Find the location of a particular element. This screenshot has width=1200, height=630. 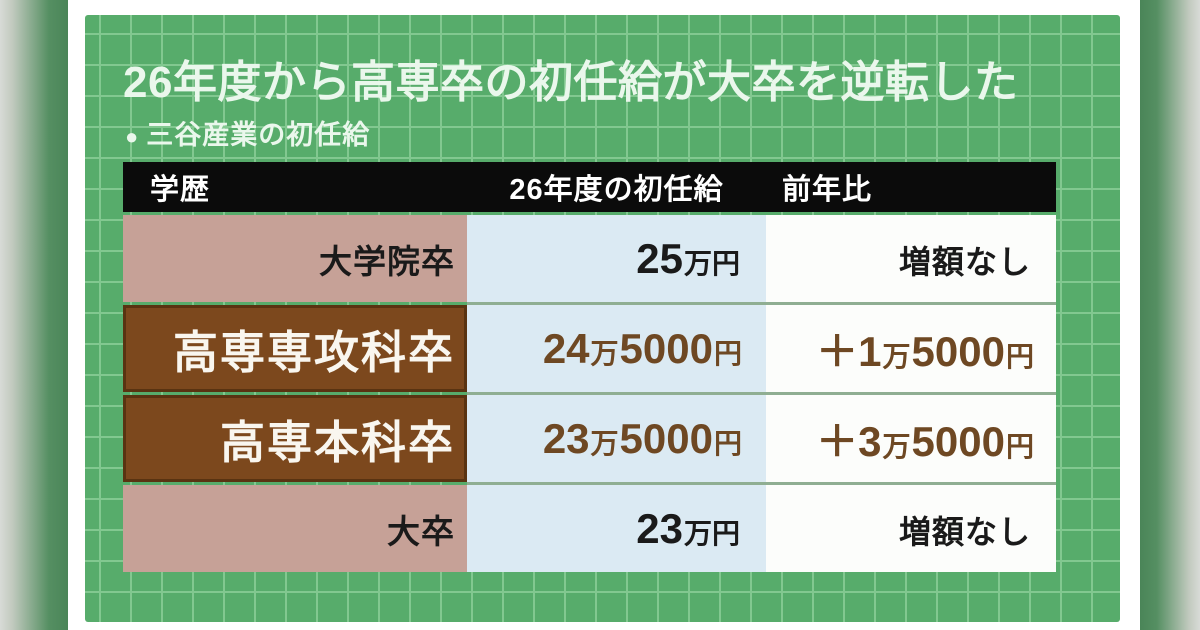

table-row: 高専専攻科卒 24万5000円 ＋1万5000円 is located at coordinates (589, 347).